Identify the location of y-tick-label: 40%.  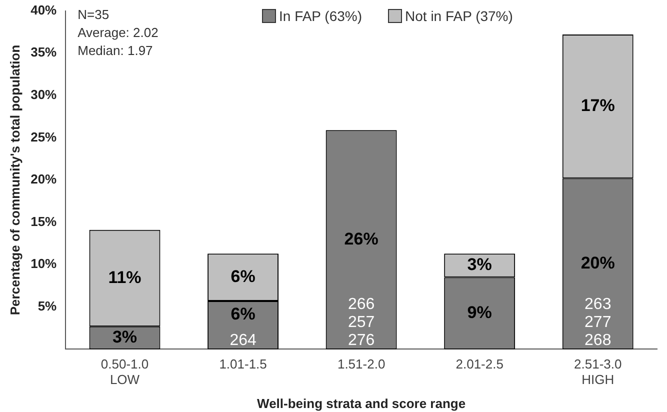
(44, 10).